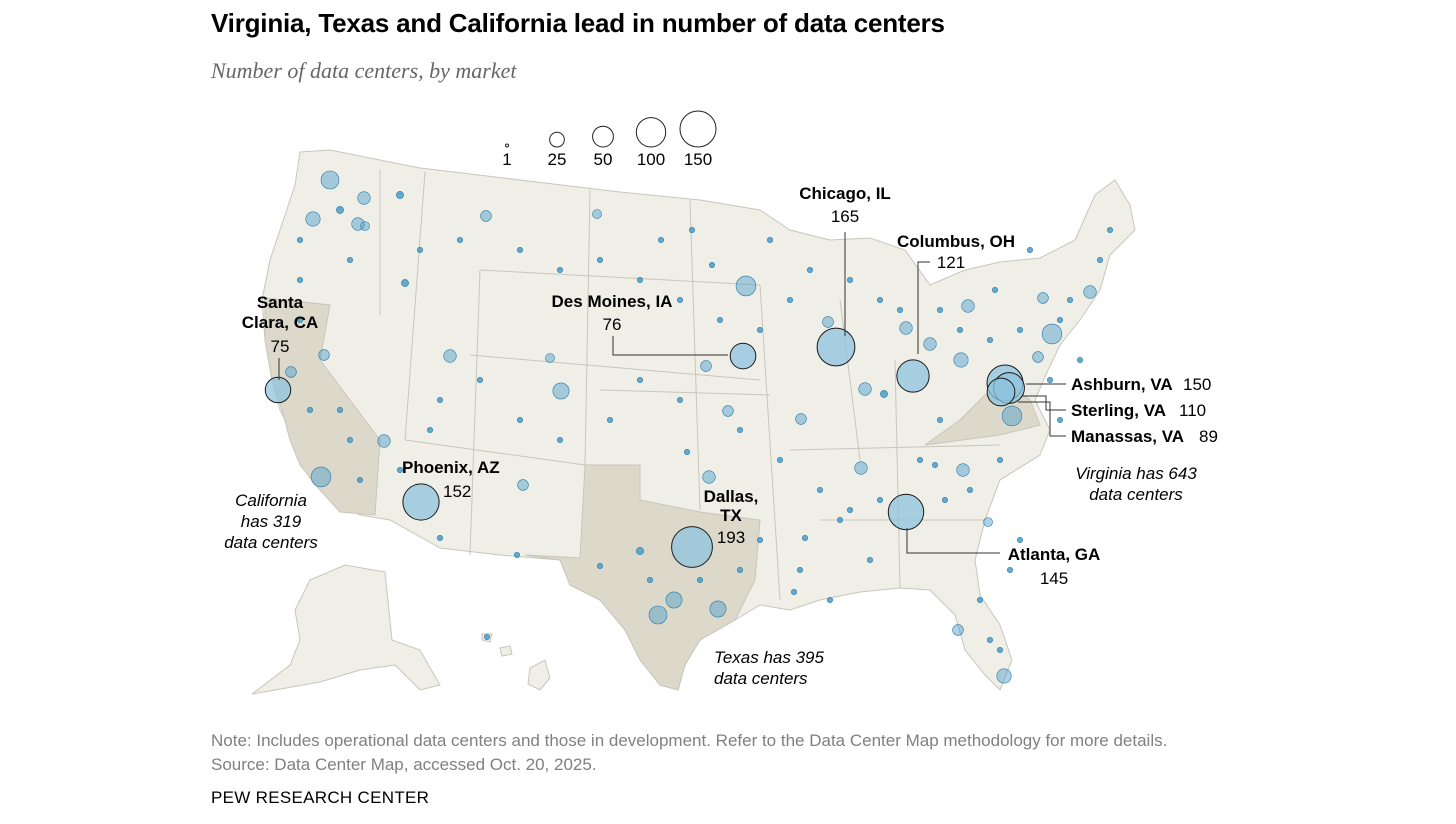 The image size is (1456, 824). What do you see at coordinates (612, 301) in the screenshot?
I see `label-des-moines: Des Moines, IA` at bounding box center [612, 301].